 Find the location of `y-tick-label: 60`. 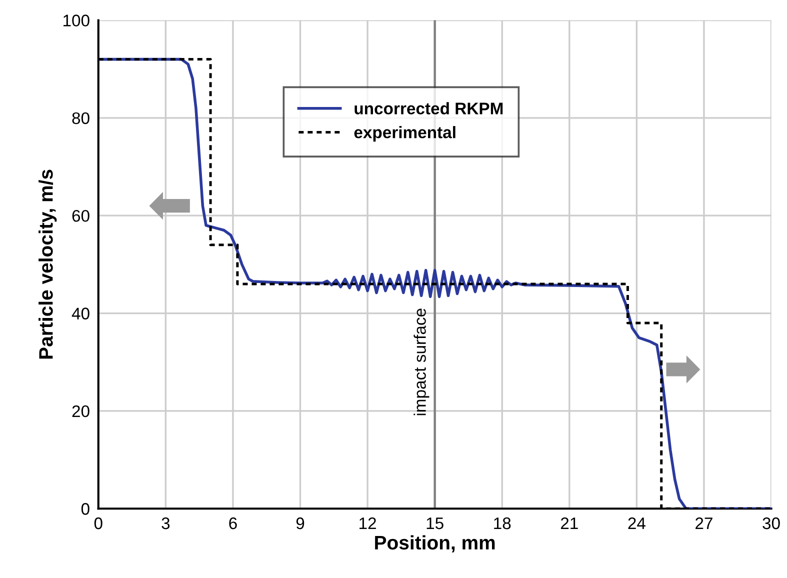

y-tick-label: 60 is located at coordinates (81, 216).